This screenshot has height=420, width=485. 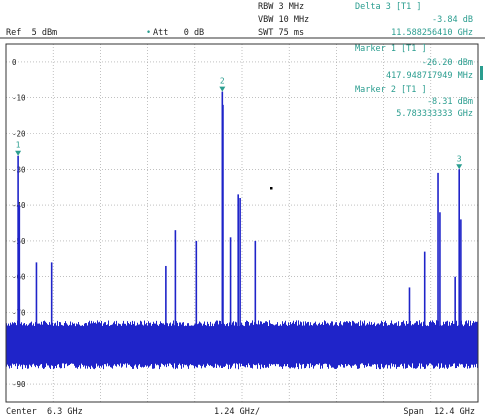 I want to click on marker2-title: Marker 2 [T1 ], so click(x=391, y=90).